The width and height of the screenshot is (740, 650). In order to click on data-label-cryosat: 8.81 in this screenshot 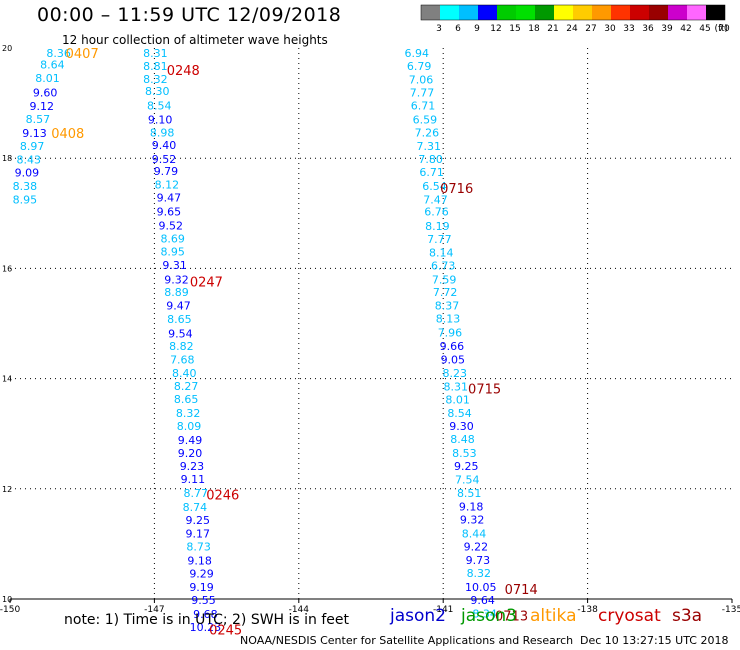, I will do `click(155, 66)`.